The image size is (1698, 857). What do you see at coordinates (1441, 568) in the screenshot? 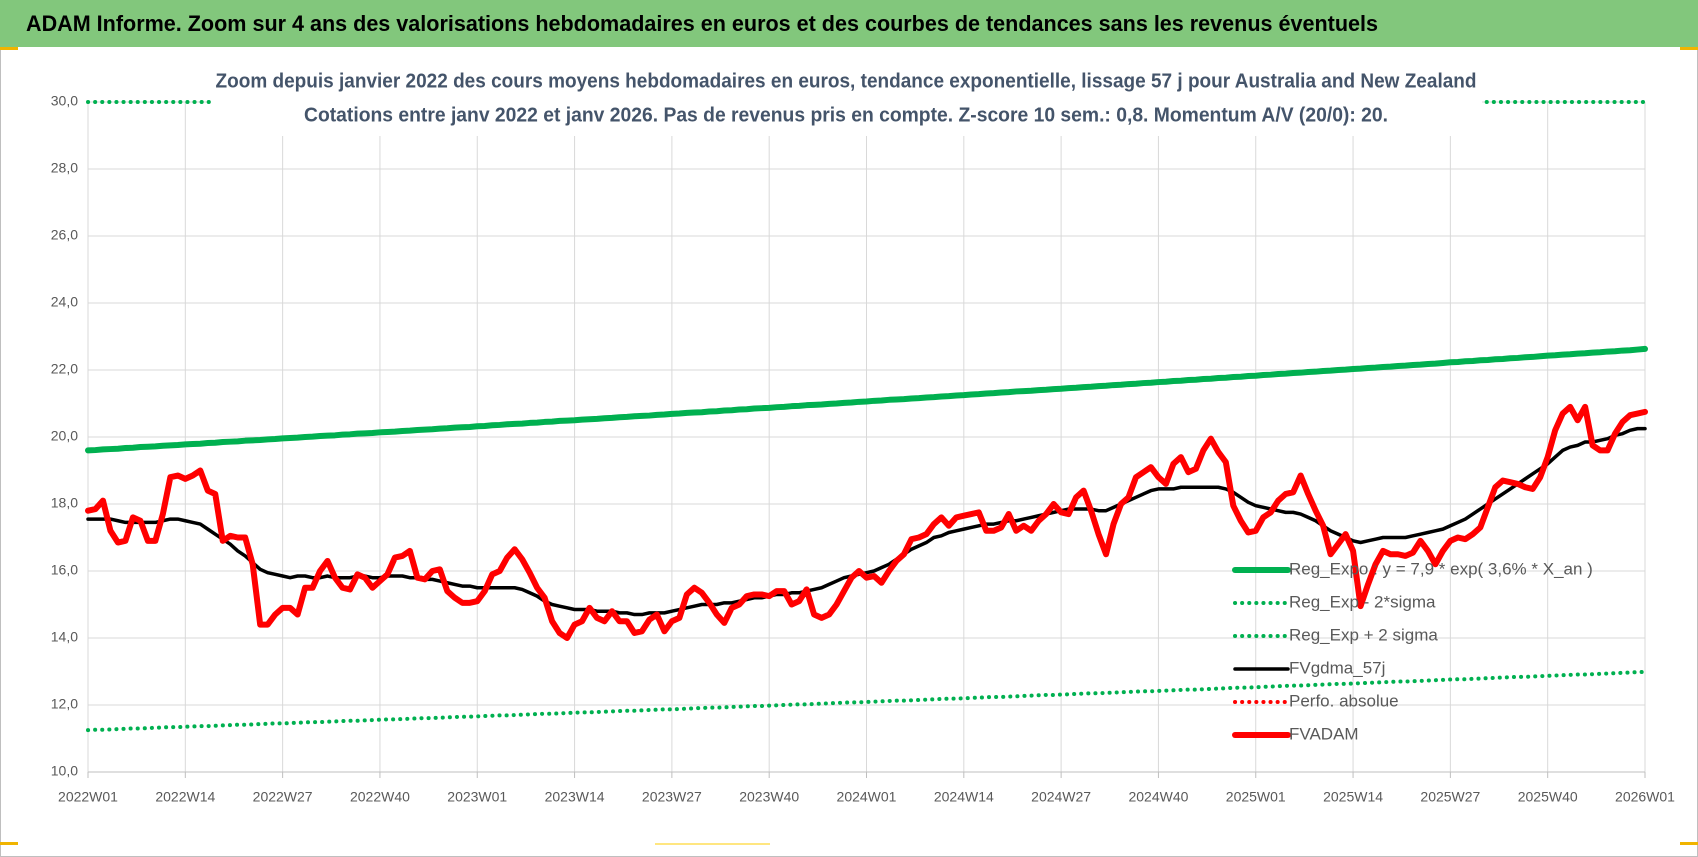
I see `legend-label: Reg_Expo : y = 7,9 * exp( 3,6% * X_an )` at bounding box center [1441, 568].